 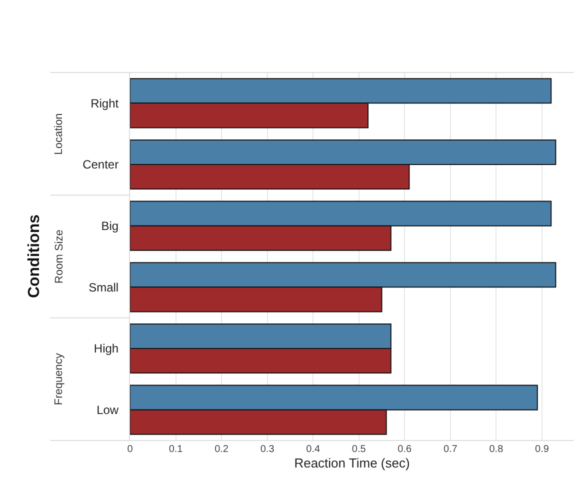 I want to click on x-tick-label: 0.3, so click(x=267, y=449).